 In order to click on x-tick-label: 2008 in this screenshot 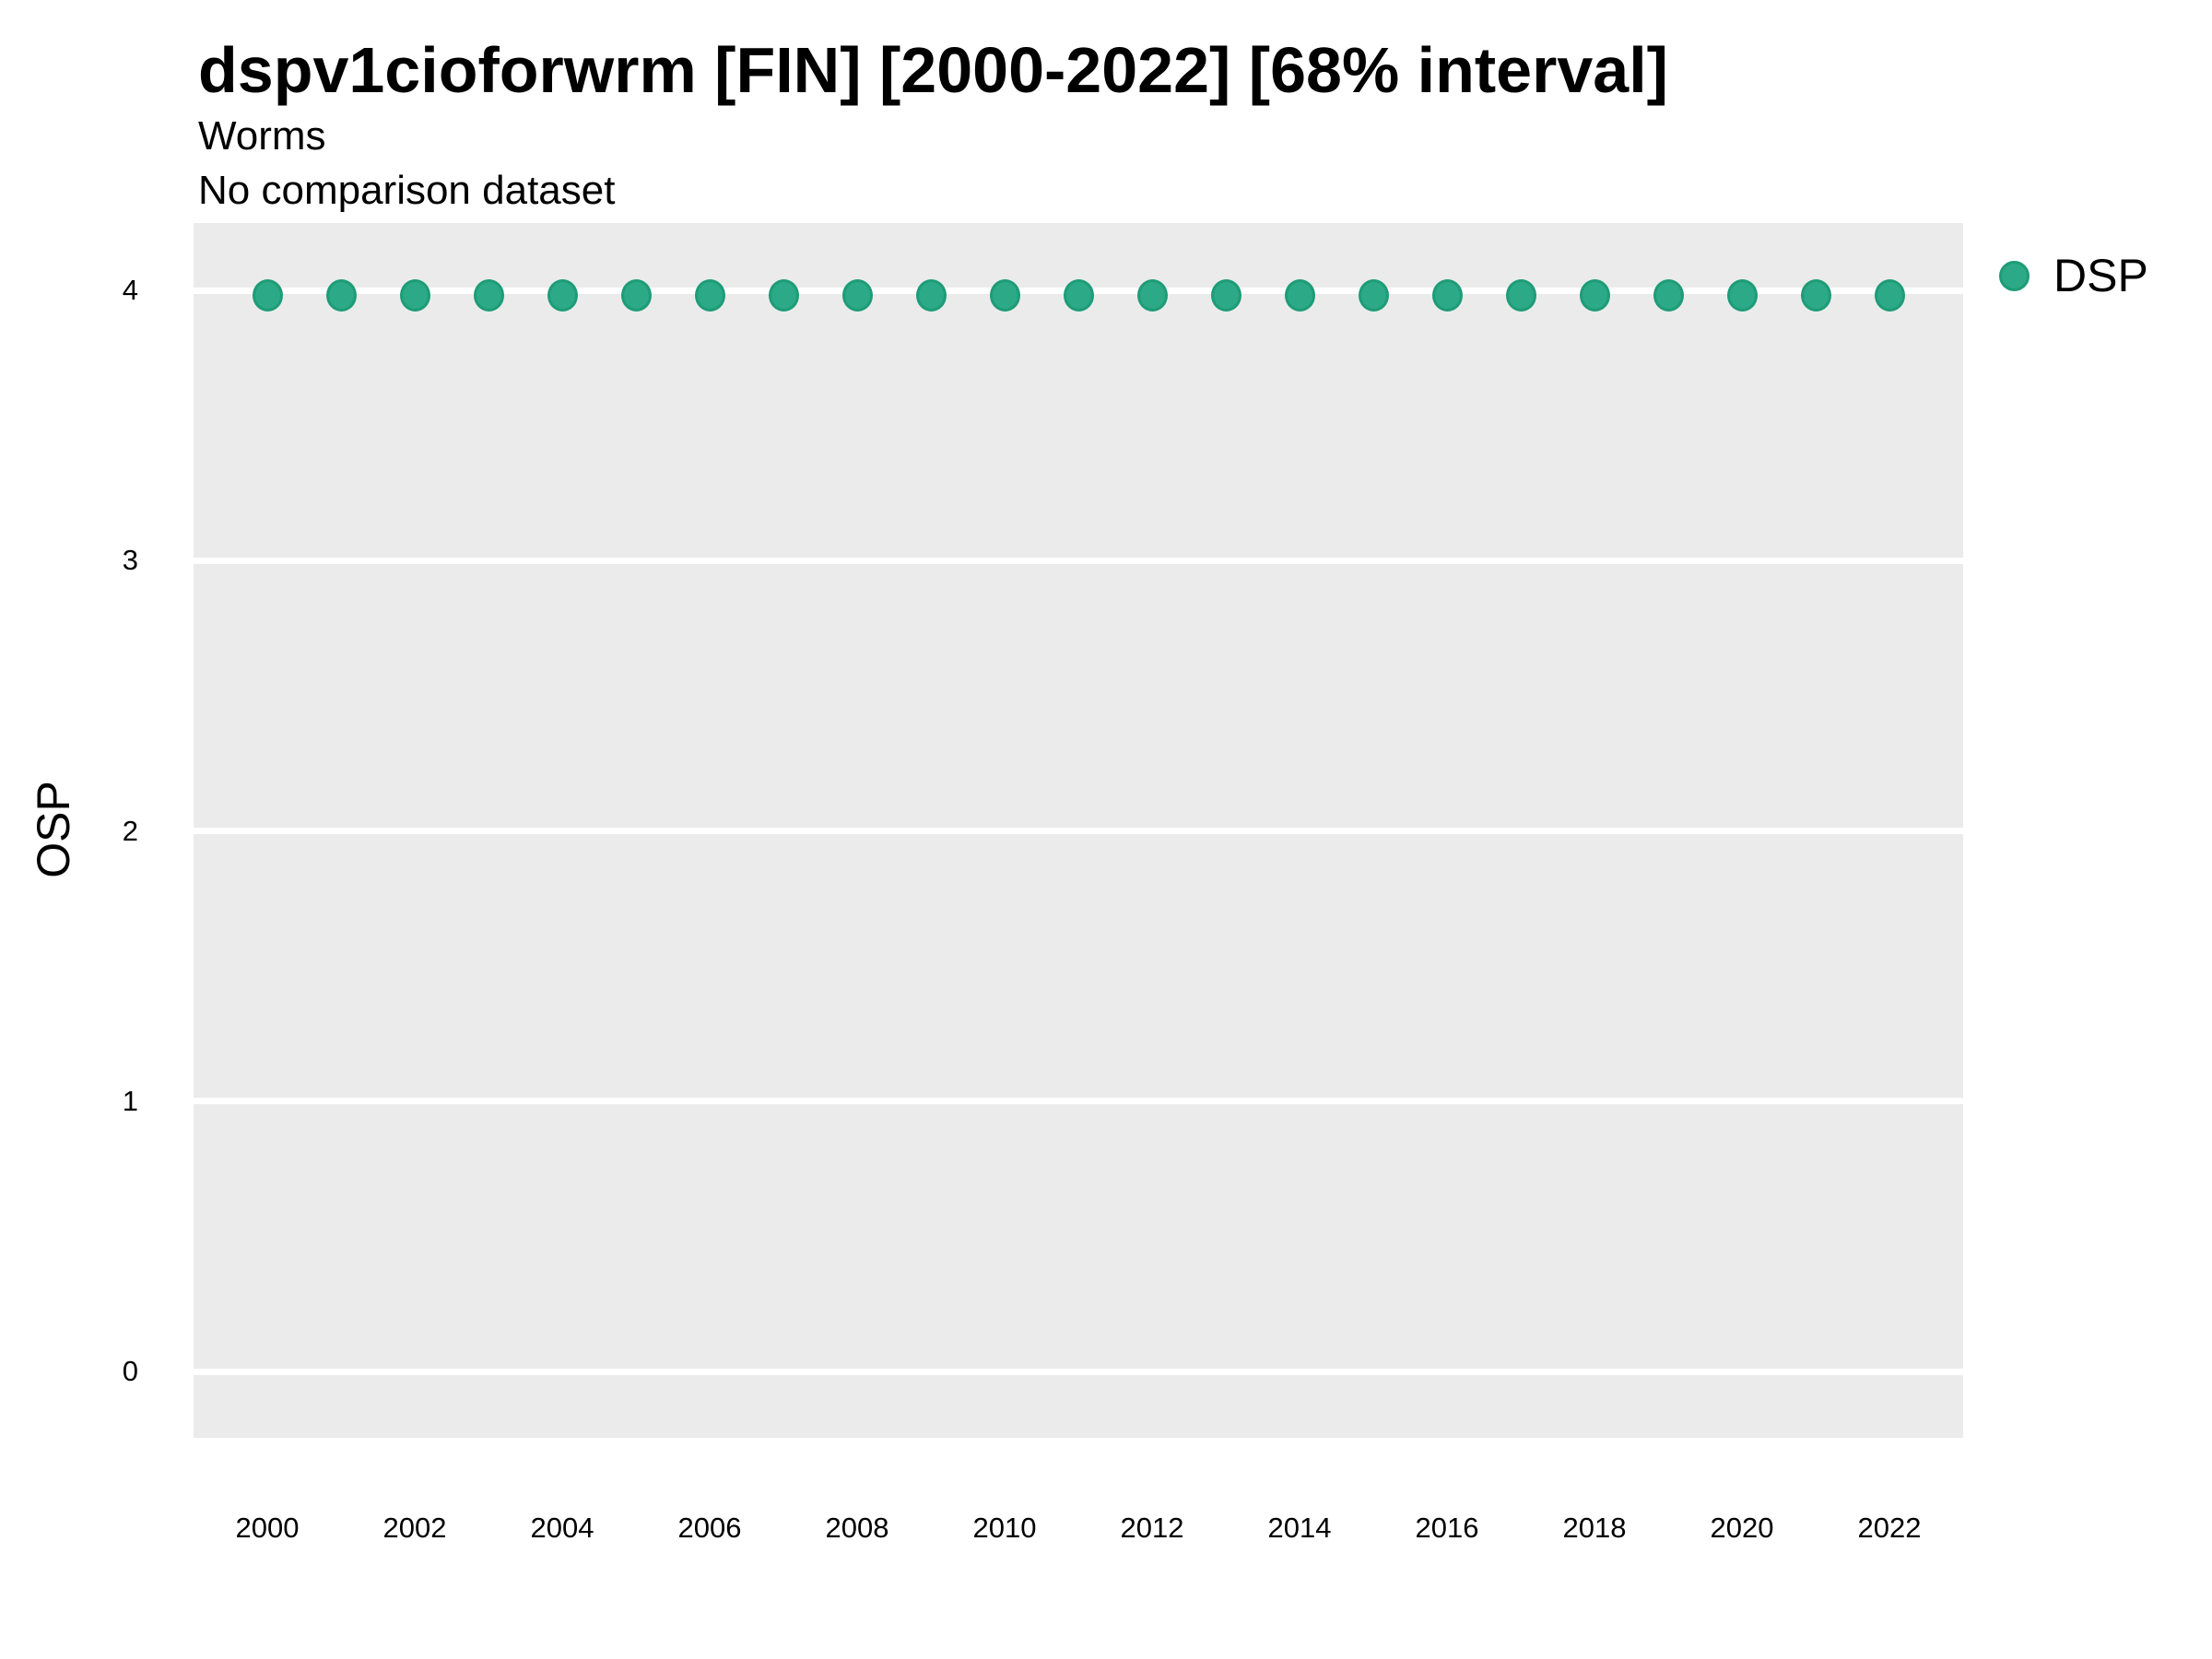, I will do `click(857, 1528)`.